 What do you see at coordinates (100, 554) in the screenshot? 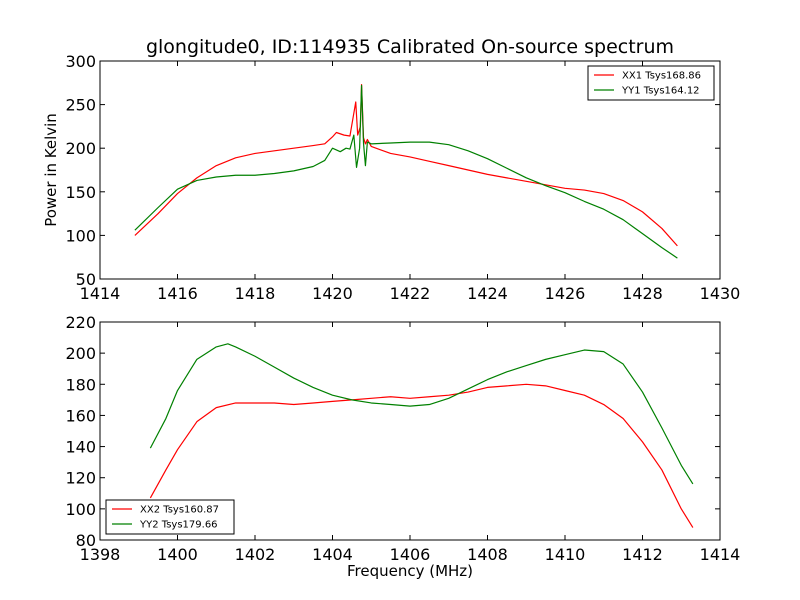
I see `x-tick-label: 1398` at bounding box center [100, 554].